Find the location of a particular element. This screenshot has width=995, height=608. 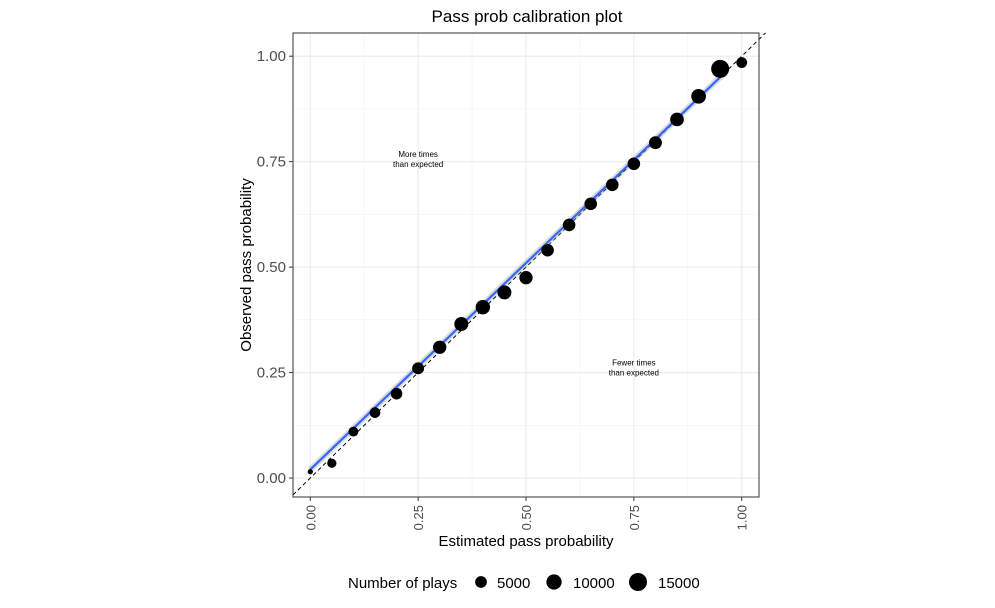

x-axis-label: Estimated pass probability is located at coordinates (526, 541).